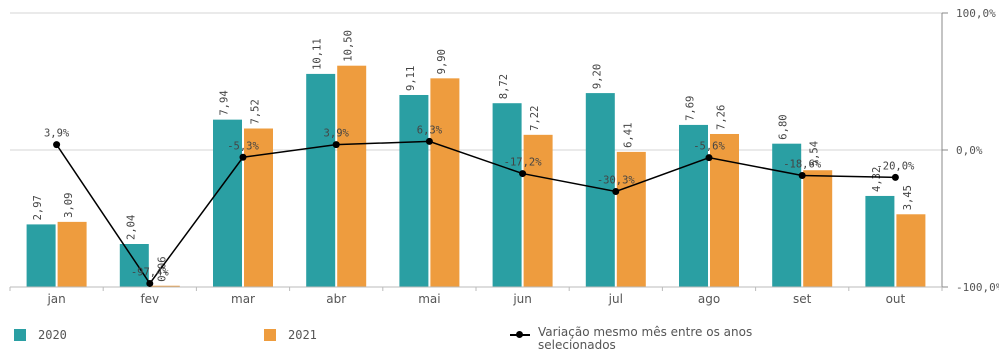 Image resolution: width=999 pixels, height=352 pixels. What do you see at coordinates (880, 241) in the screenshot?
I see `bar-2020-out` at bounding box center [880, 241].